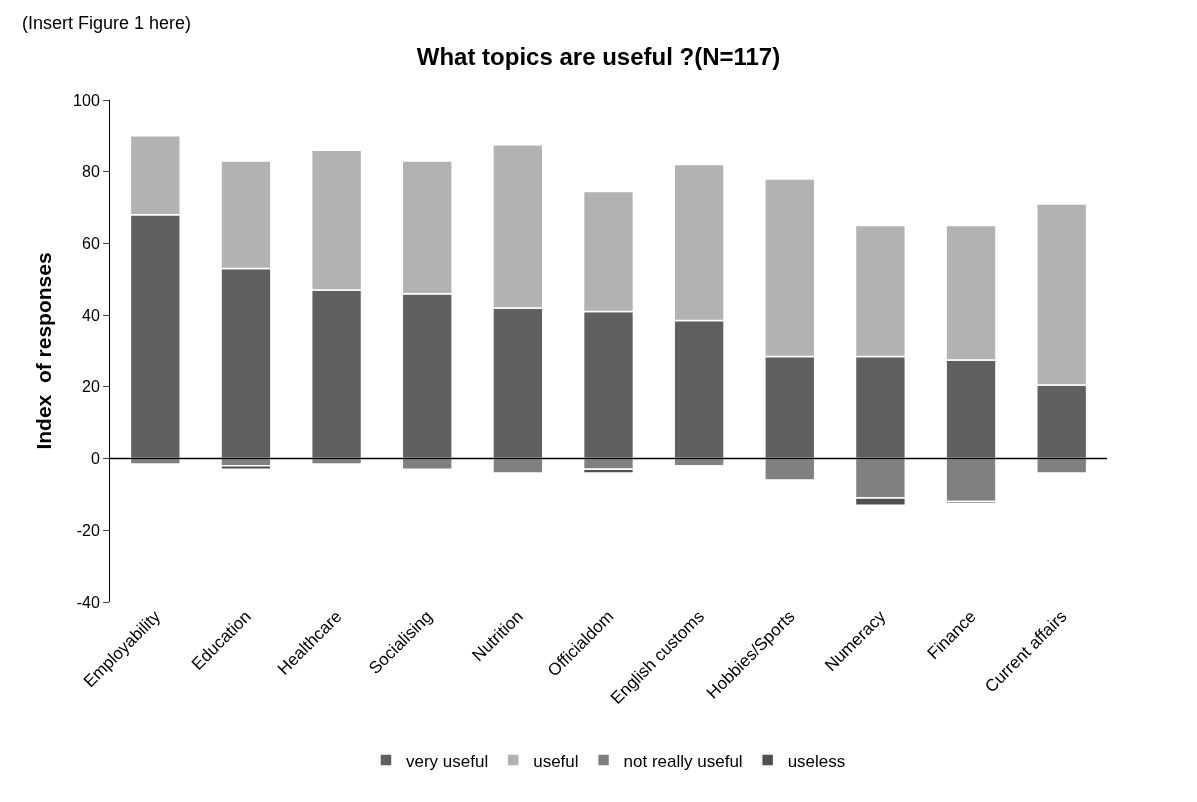  What do you see at coordinates (91, 315) in the screenshot?
I see `y-tick-label: 40` at bounding box center [91, 315].